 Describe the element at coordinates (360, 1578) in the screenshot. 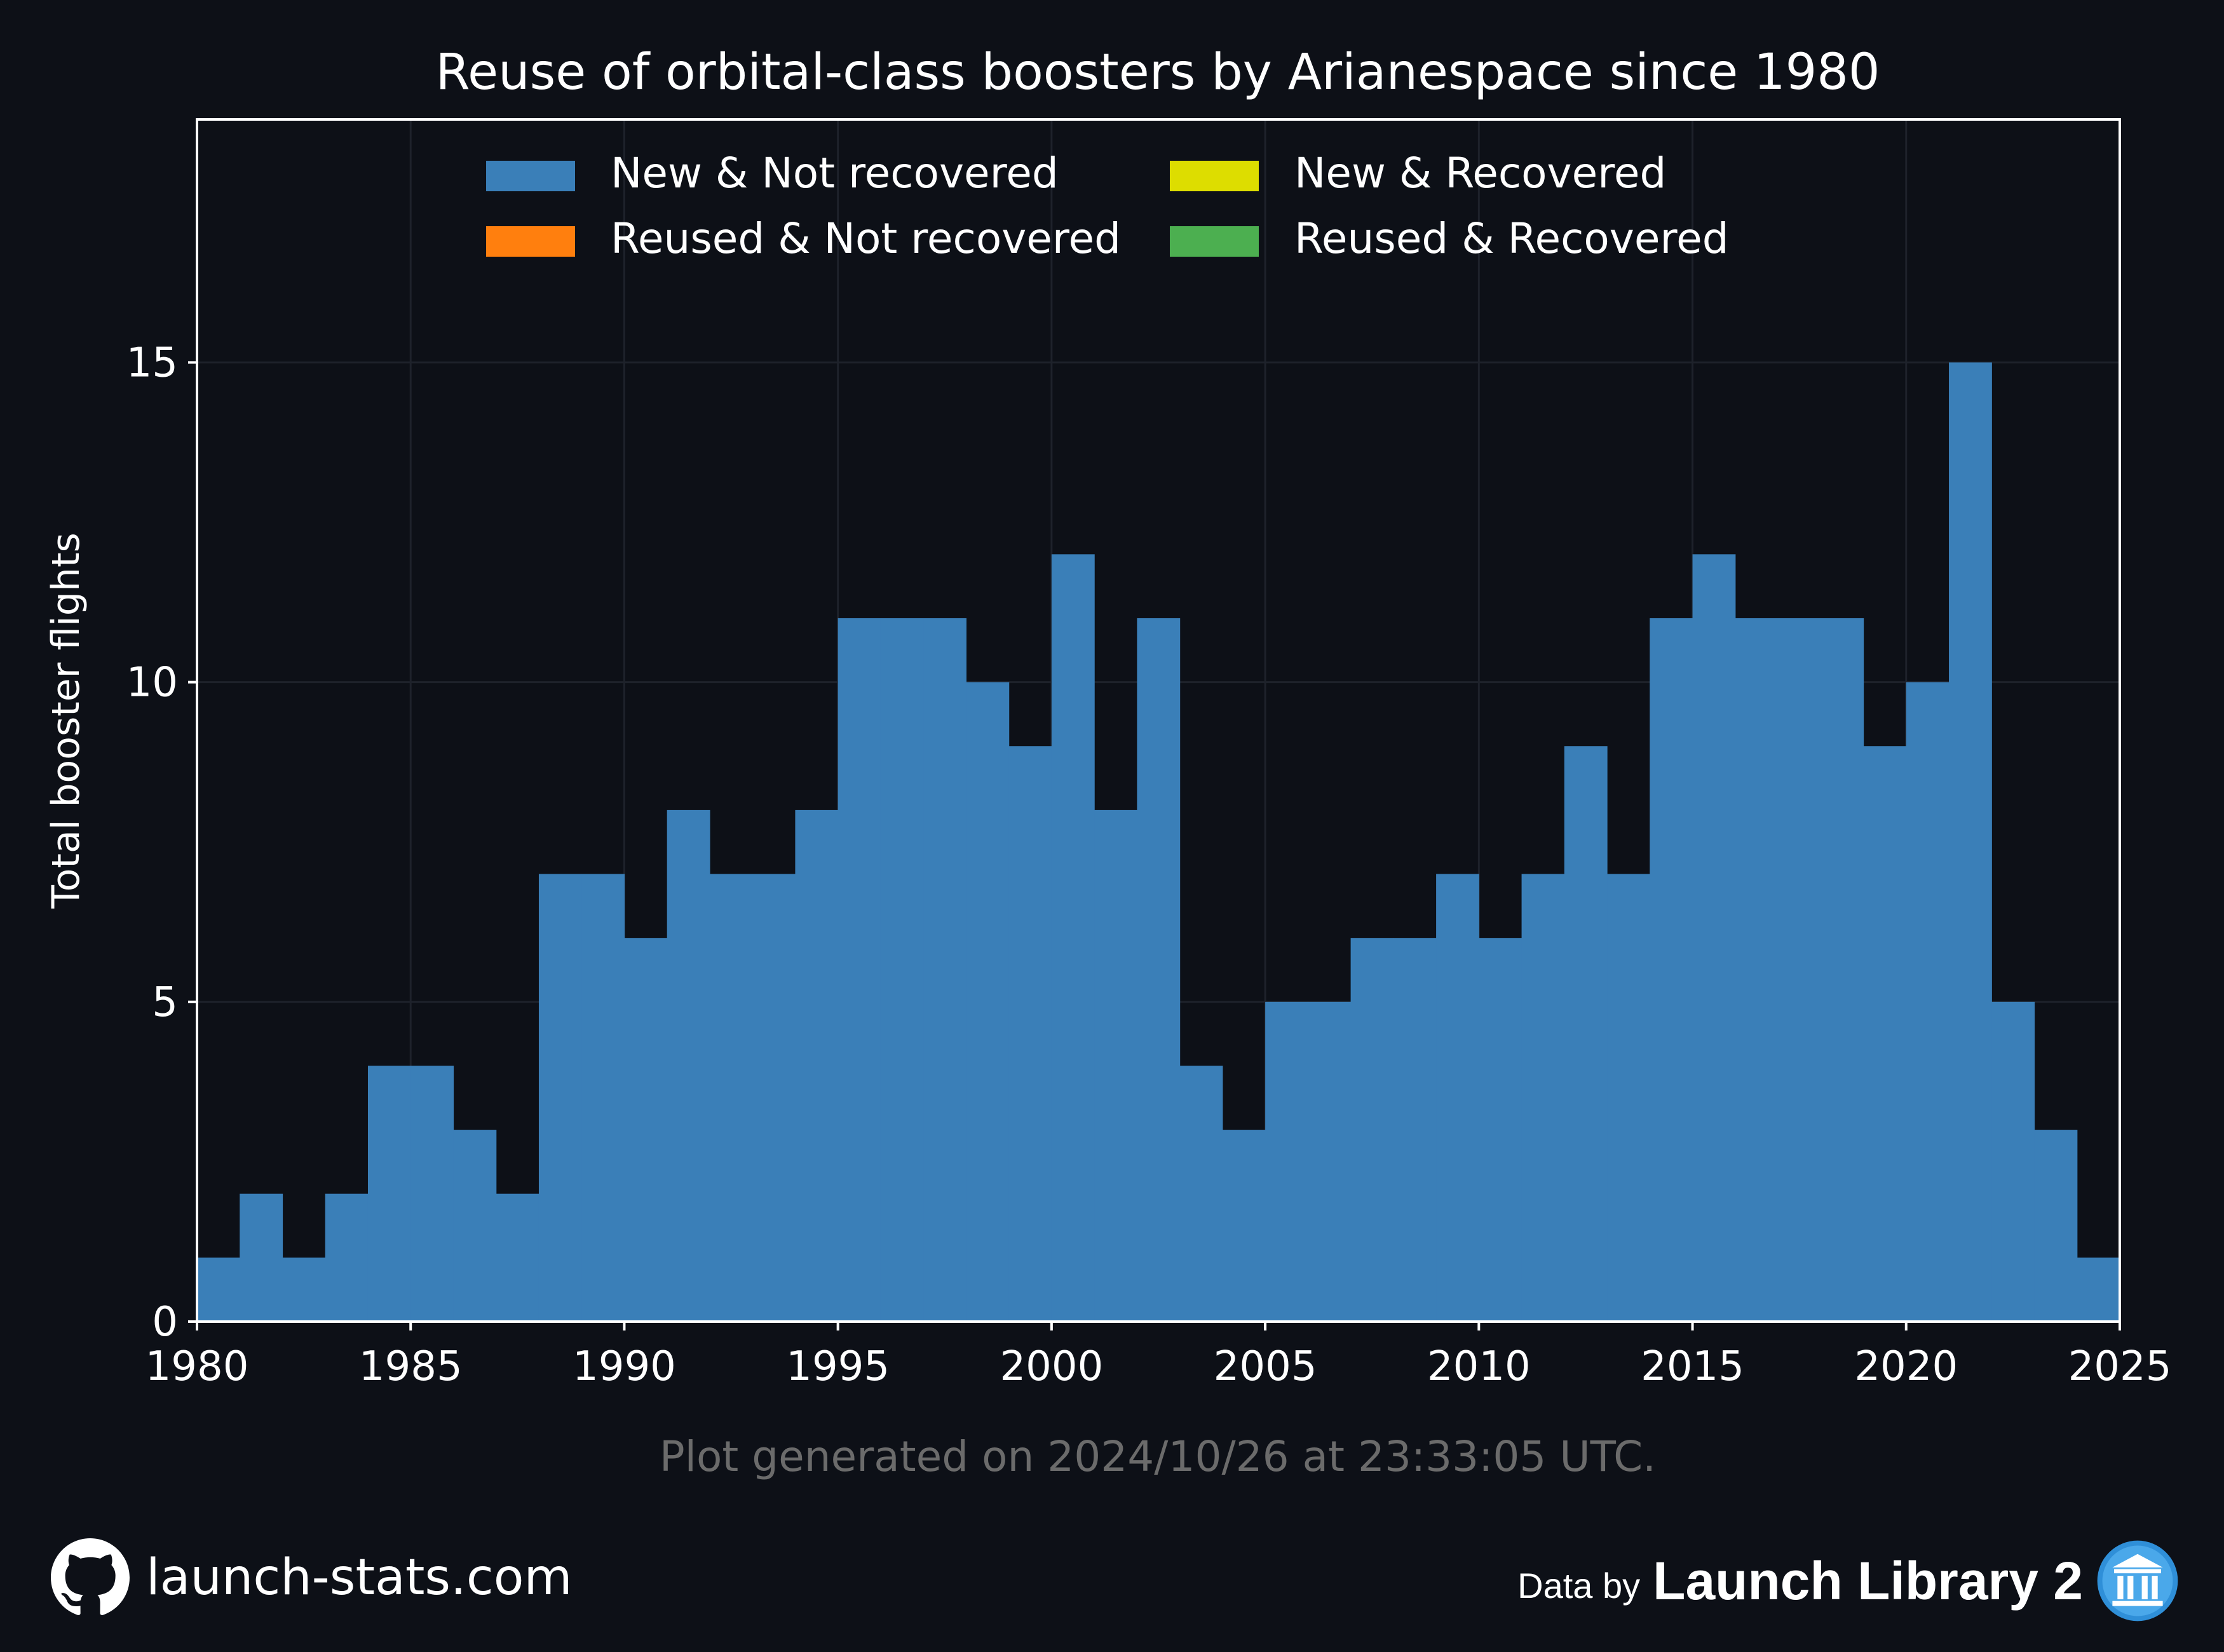

I see `site-link: launch-stats.com` at that location.